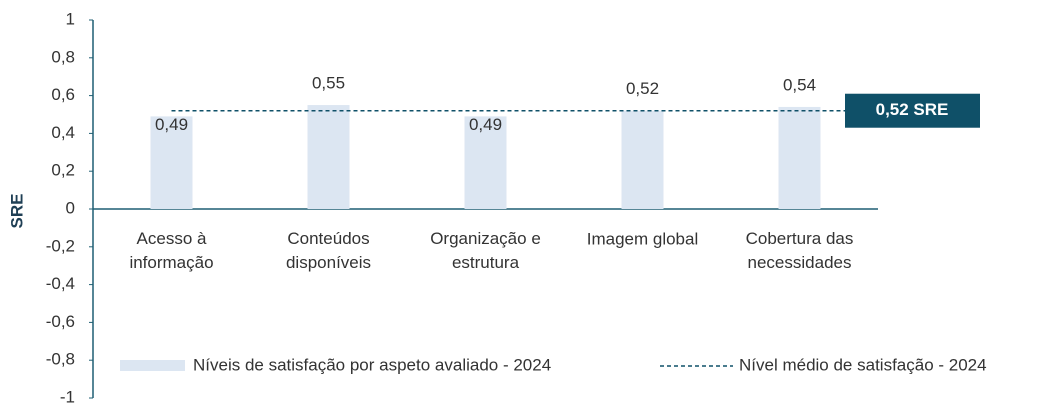  What do you see at coordinates (328, 83) in the screenshot?
I see `value-label: 0,55` at bounding box center [328, 83].